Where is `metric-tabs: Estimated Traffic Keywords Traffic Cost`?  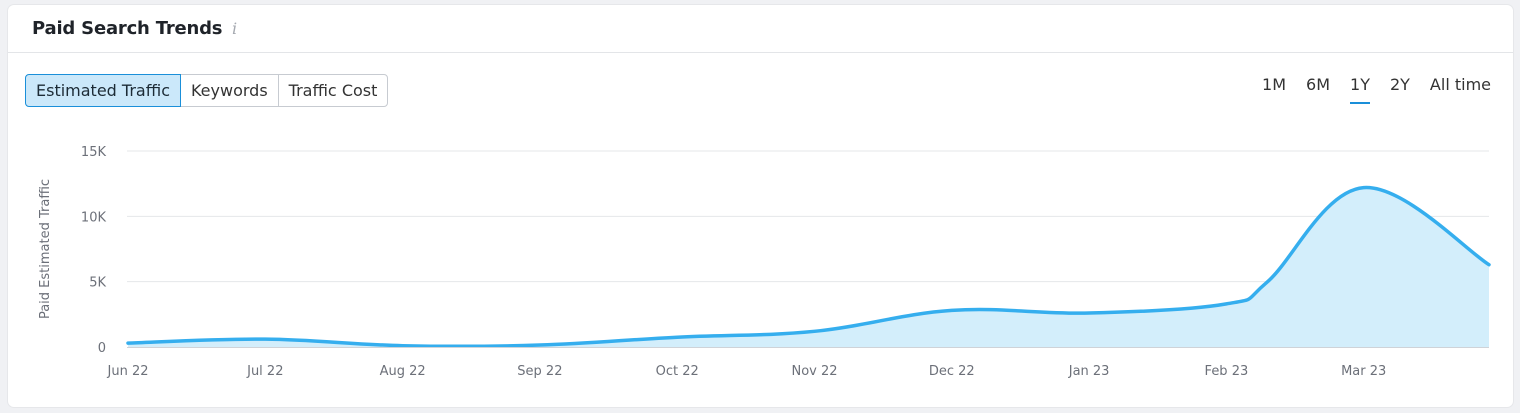
metric-tabs: Estimated Traffic Keywords Traffic Cost is located at coordinates (207, 90).